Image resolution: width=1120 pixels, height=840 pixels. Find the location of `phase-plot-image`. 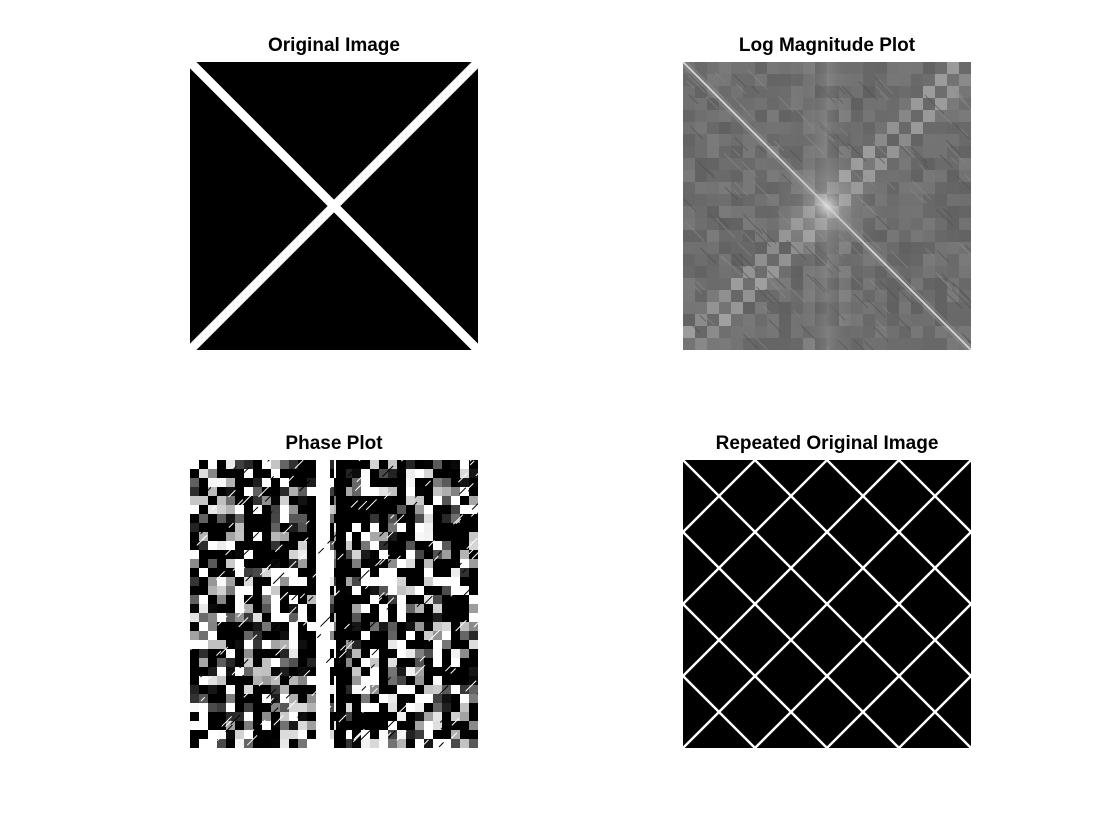

phase-plot-image is located at coordinates (334, 604).